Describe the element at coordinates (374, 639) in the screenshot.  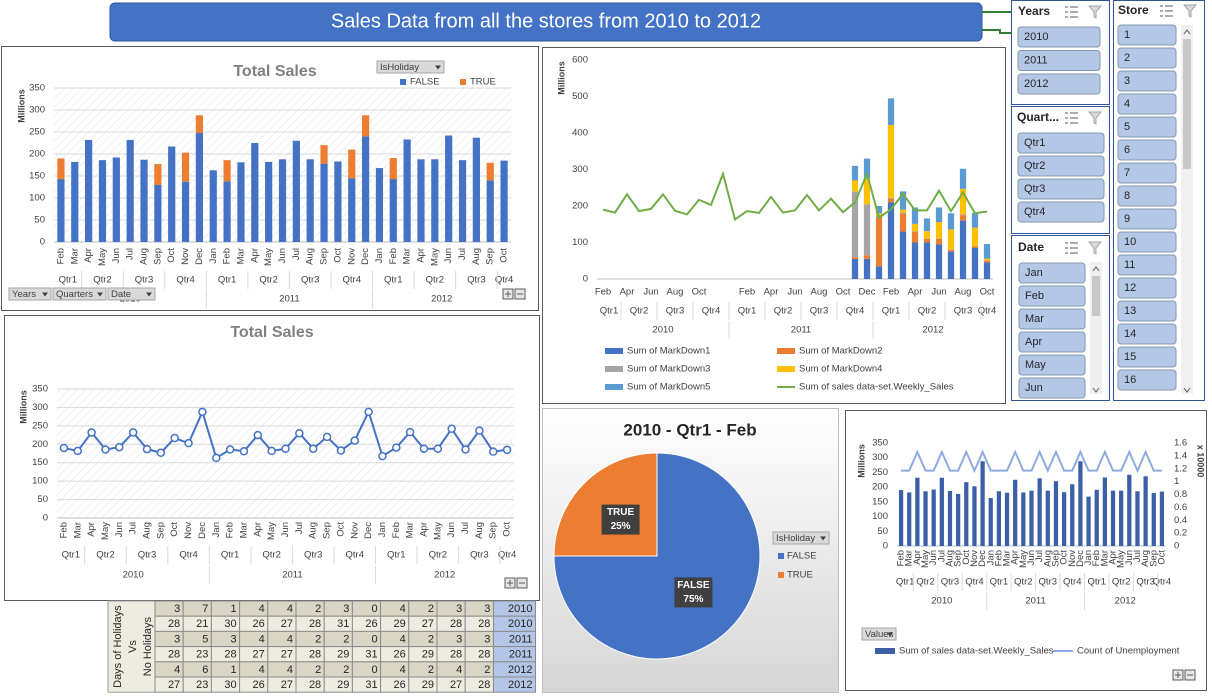
I see `table-value: 0` at that location.